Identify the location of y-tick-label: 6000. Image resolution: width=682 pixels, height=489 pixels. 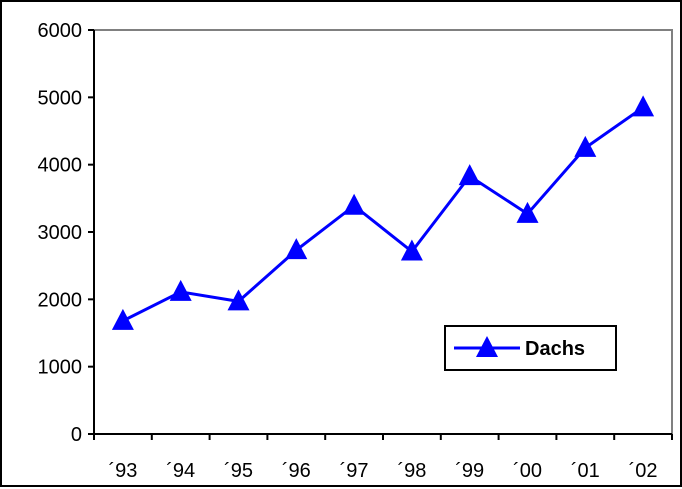
(60, 31).